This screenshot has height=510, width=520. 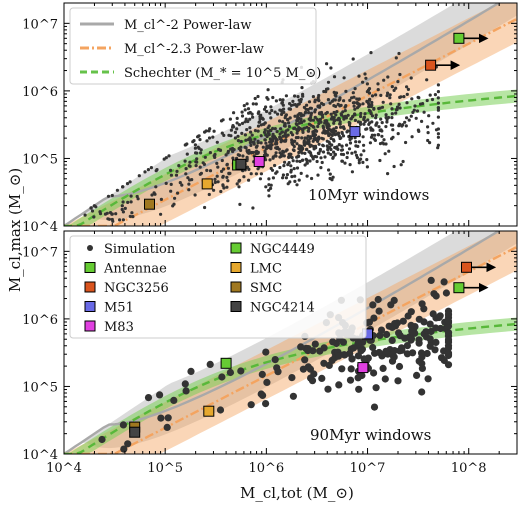 I want to click on legend-marker-simulation, so click(x=90, y=248).